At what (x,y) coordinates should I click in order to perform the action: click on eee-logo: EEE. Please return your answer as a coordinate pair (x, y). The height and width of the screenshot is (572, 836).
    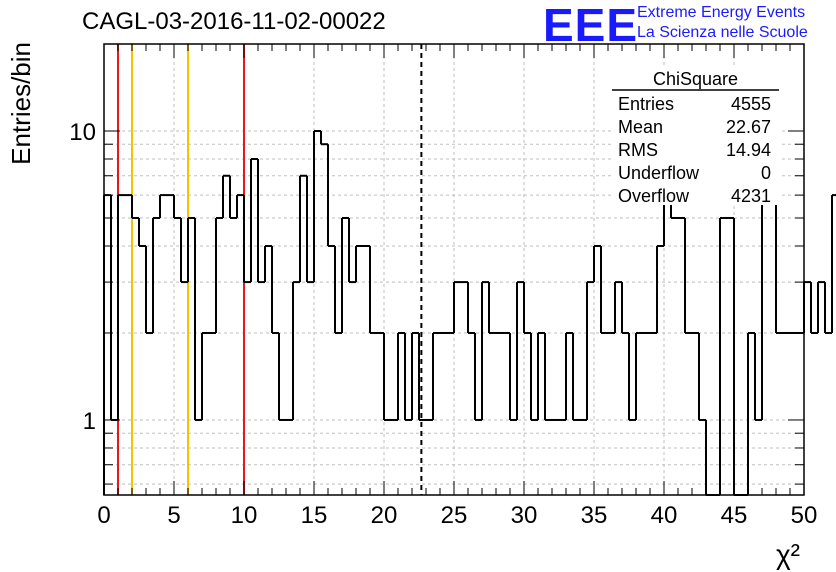
    Looking at the image, I should click on (591, 25).